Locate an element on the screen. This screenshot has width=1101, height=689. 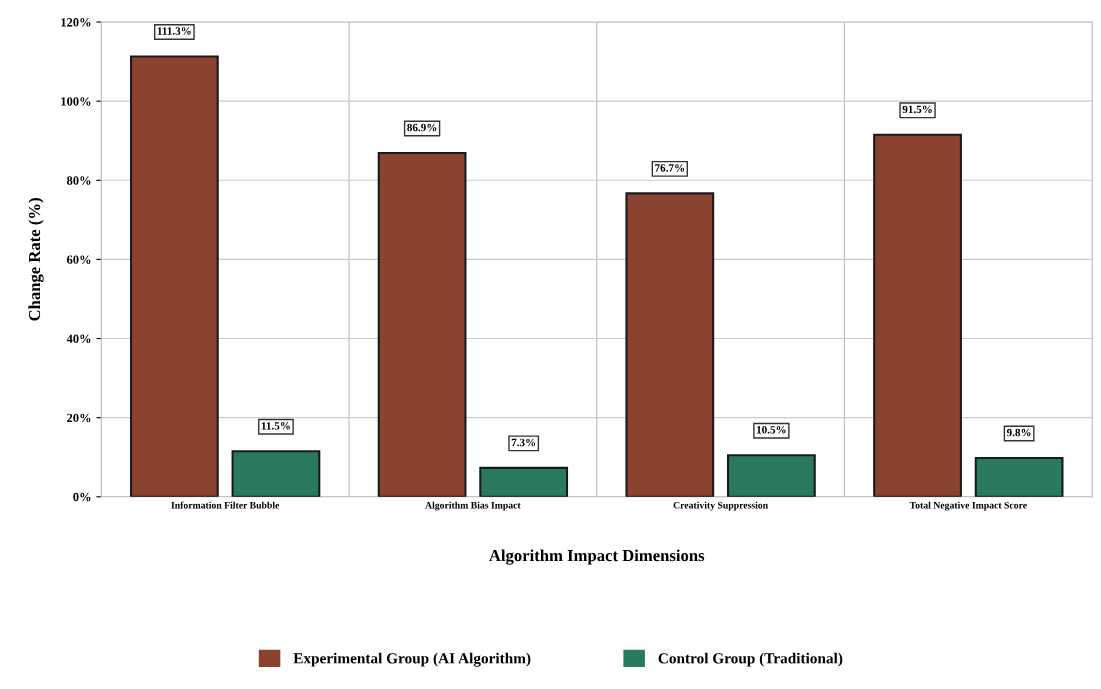
legend-label: Experimental Group (AI Algorithm) is located at coordinates (412, 659).